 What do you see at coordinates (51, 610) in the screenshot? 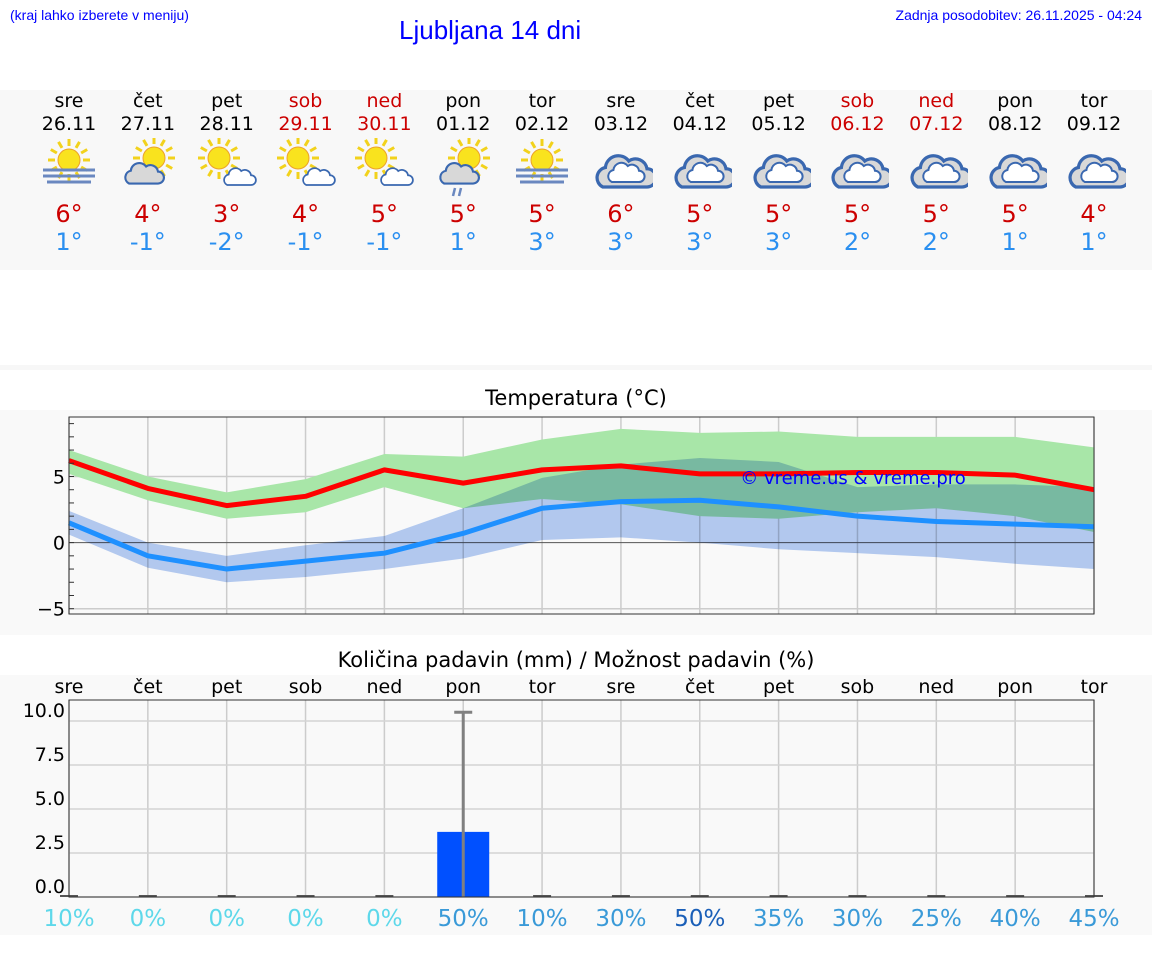
I see `y-tick-label: −5` at bounding box center [51, 610].